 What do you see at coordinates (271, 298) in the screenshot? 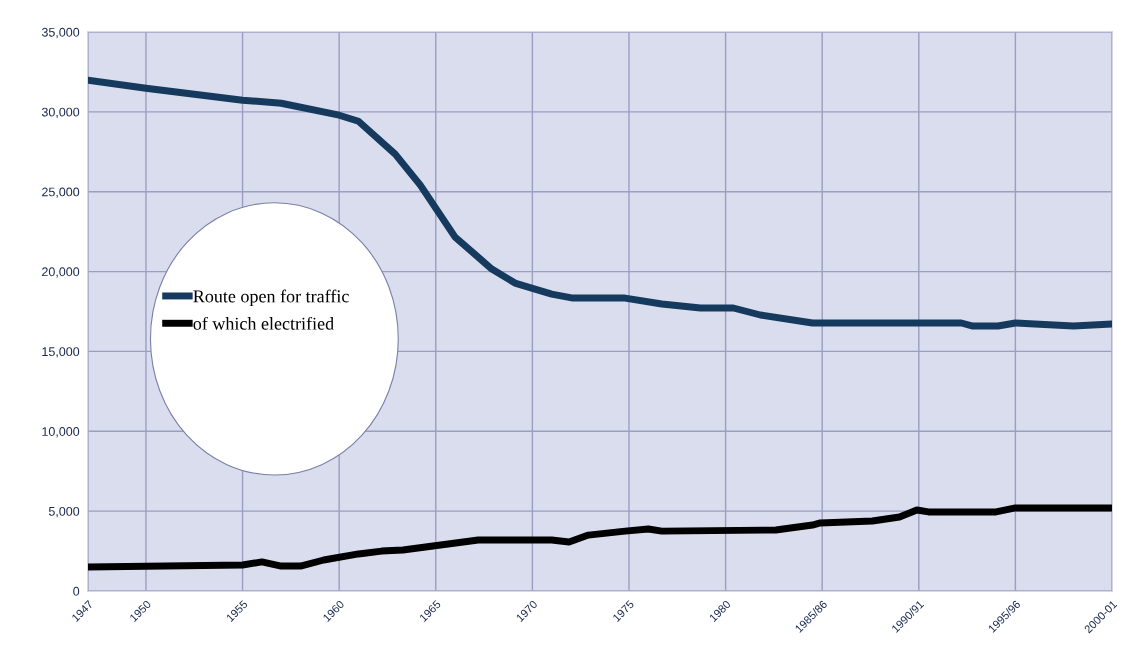
I see `legend-label: Route open for traffic` at bounding box center [271, 298].